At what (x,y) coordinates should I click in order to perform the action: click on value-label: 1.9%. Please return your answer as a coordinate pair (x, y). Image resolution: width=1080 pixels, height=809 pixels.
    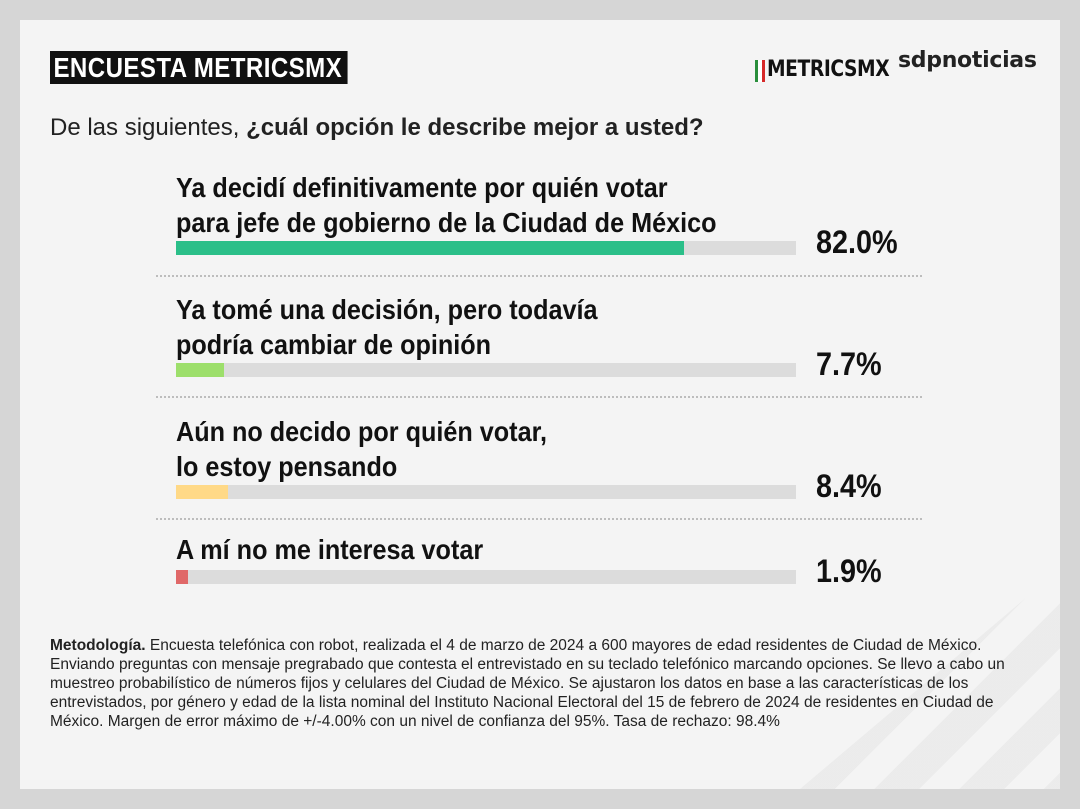
    Looking at the image, I should click on (849, 571).